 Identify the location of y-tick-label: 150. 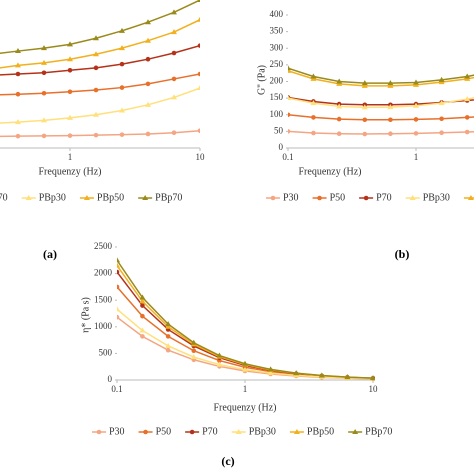
(277, 97).